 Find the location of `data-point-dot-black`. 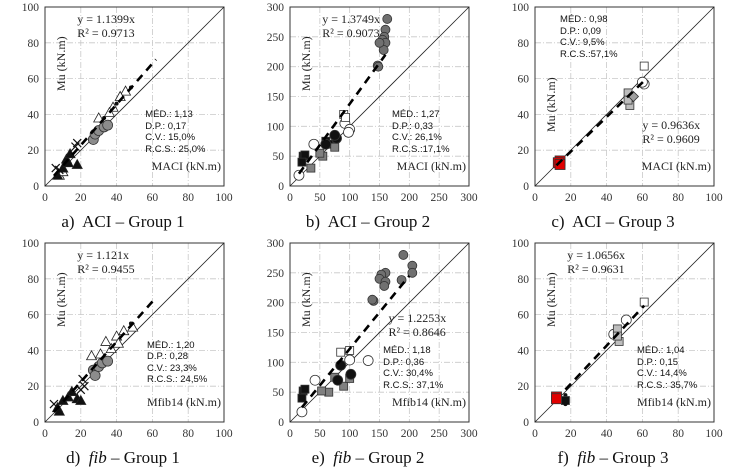

data-point-dot-black is located at coordinates (116, 103).